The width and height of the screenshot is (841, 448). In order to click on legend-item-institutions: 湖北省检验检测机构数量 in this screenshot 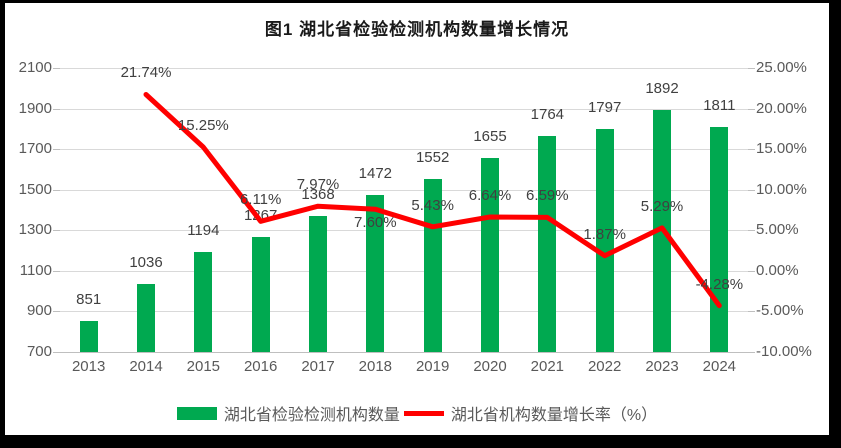, I will do `click(288, 413)`.